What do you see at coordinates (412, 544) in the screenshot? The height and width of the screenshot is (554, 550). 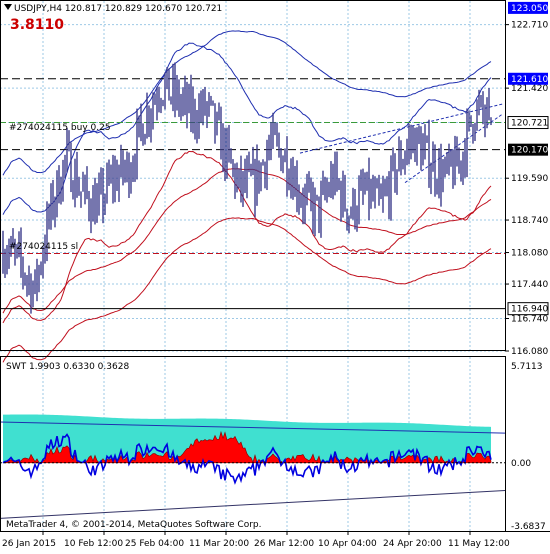 I see `x-tick-label: 24 Apr 20:00` at bounding box center [412, 544].